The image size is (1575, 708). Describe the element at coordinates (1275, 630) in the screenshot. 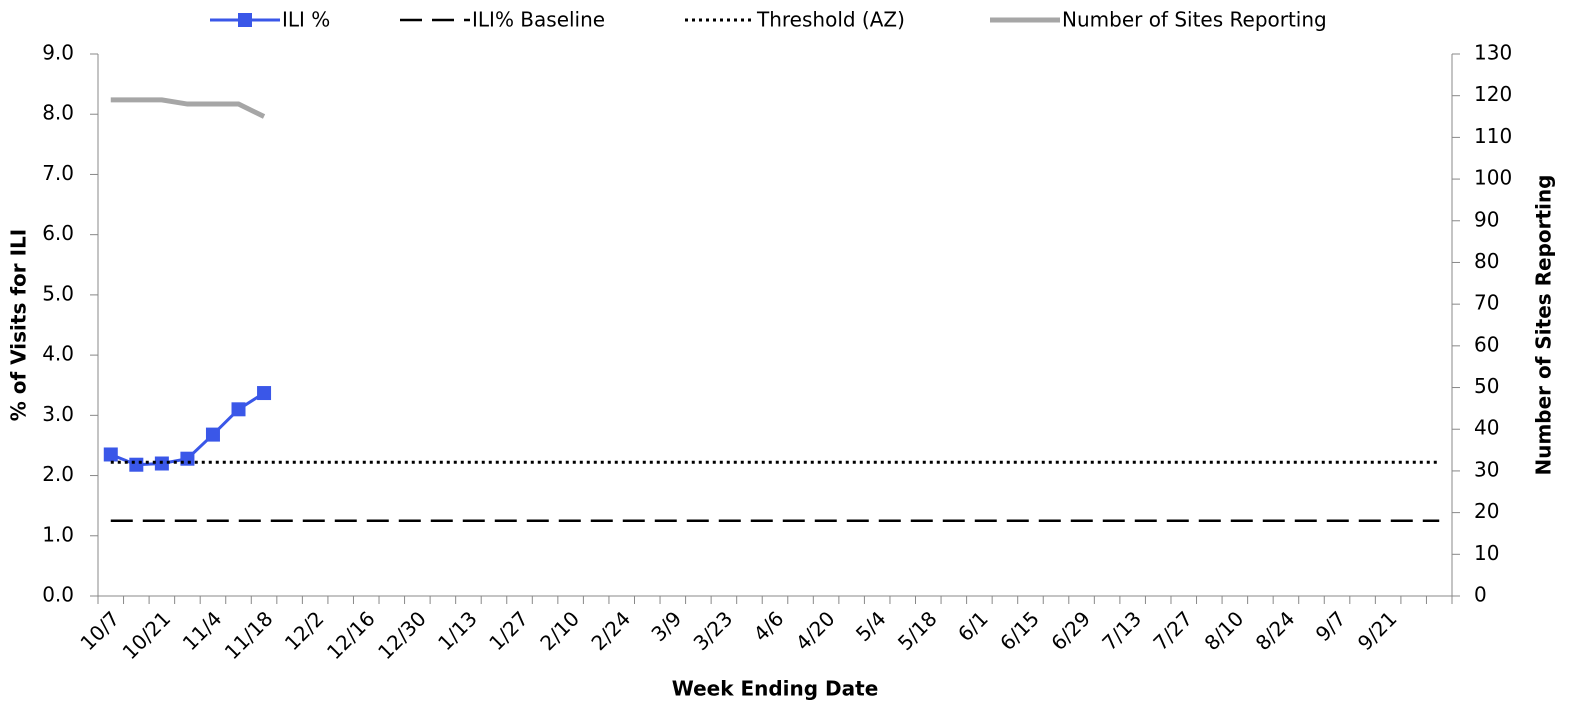

I see `x-tick-label: 8/24` at that location.